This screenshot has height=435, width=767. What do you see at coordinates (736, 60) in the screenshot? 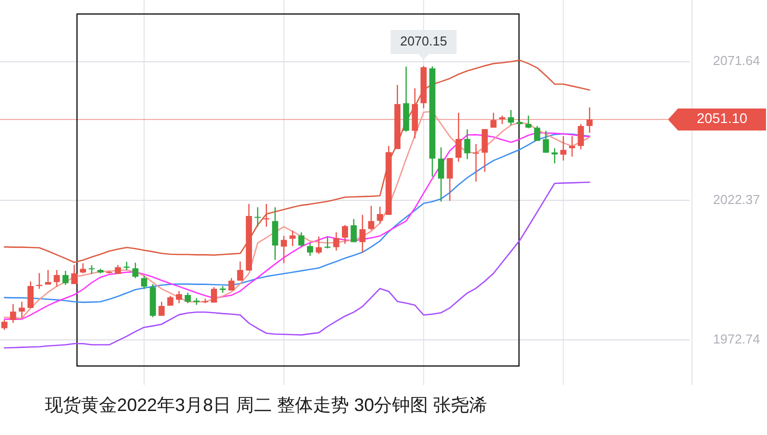
I see `y-tick-label: 2071.64` at bounding box center [736, 60].